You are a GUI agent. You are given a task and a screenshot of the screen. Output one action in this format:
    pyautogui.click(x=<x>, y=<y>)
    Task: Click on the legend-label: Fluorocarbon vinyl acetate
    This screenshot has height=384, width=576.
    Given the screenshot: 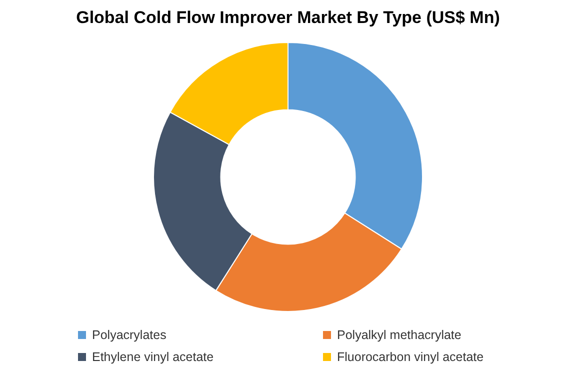 What is the action you would take?
    pyautogui.click(x=410, y=357)
    